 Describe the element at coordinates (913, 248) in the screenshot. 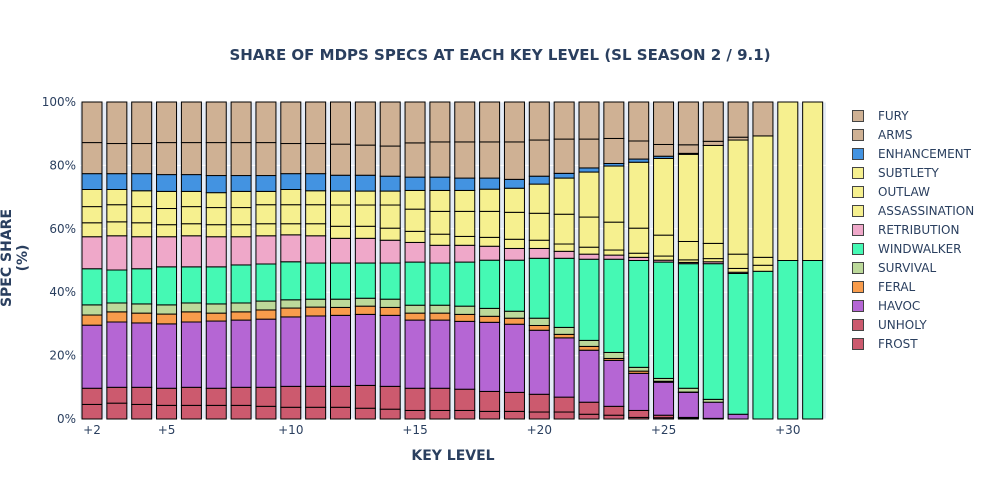

I see `legend-item: WINDWALKER` at that location.